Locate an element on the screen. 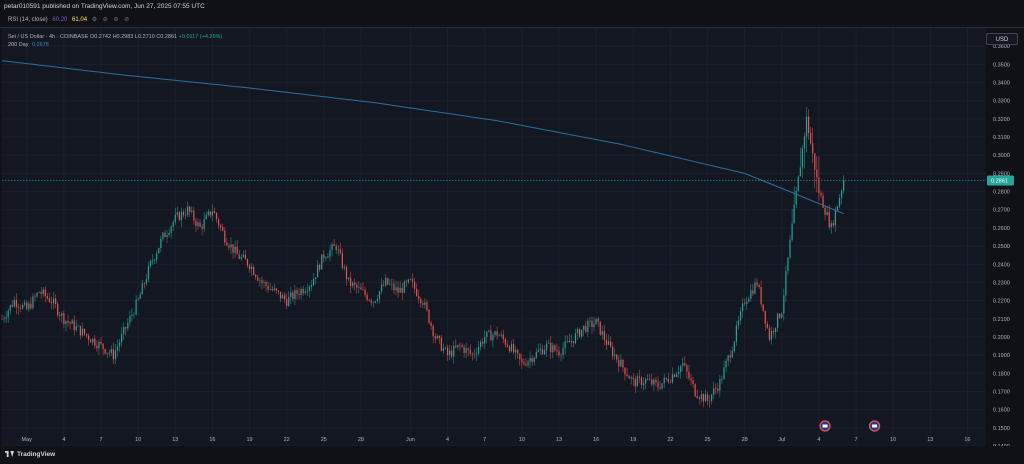 The width and height of the screenshot is (1024, 464). last-price-tag is located at coordinates (1000, 180).